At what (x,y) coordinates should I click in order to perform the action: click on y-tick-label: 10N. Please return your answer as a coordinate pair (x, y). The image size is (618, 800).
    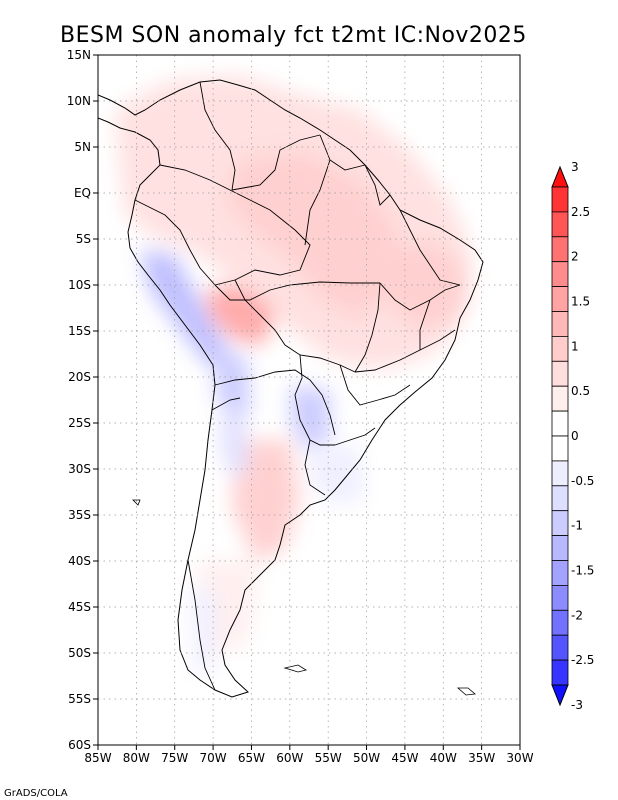
    Looking at the image, I should click on (79, 101).